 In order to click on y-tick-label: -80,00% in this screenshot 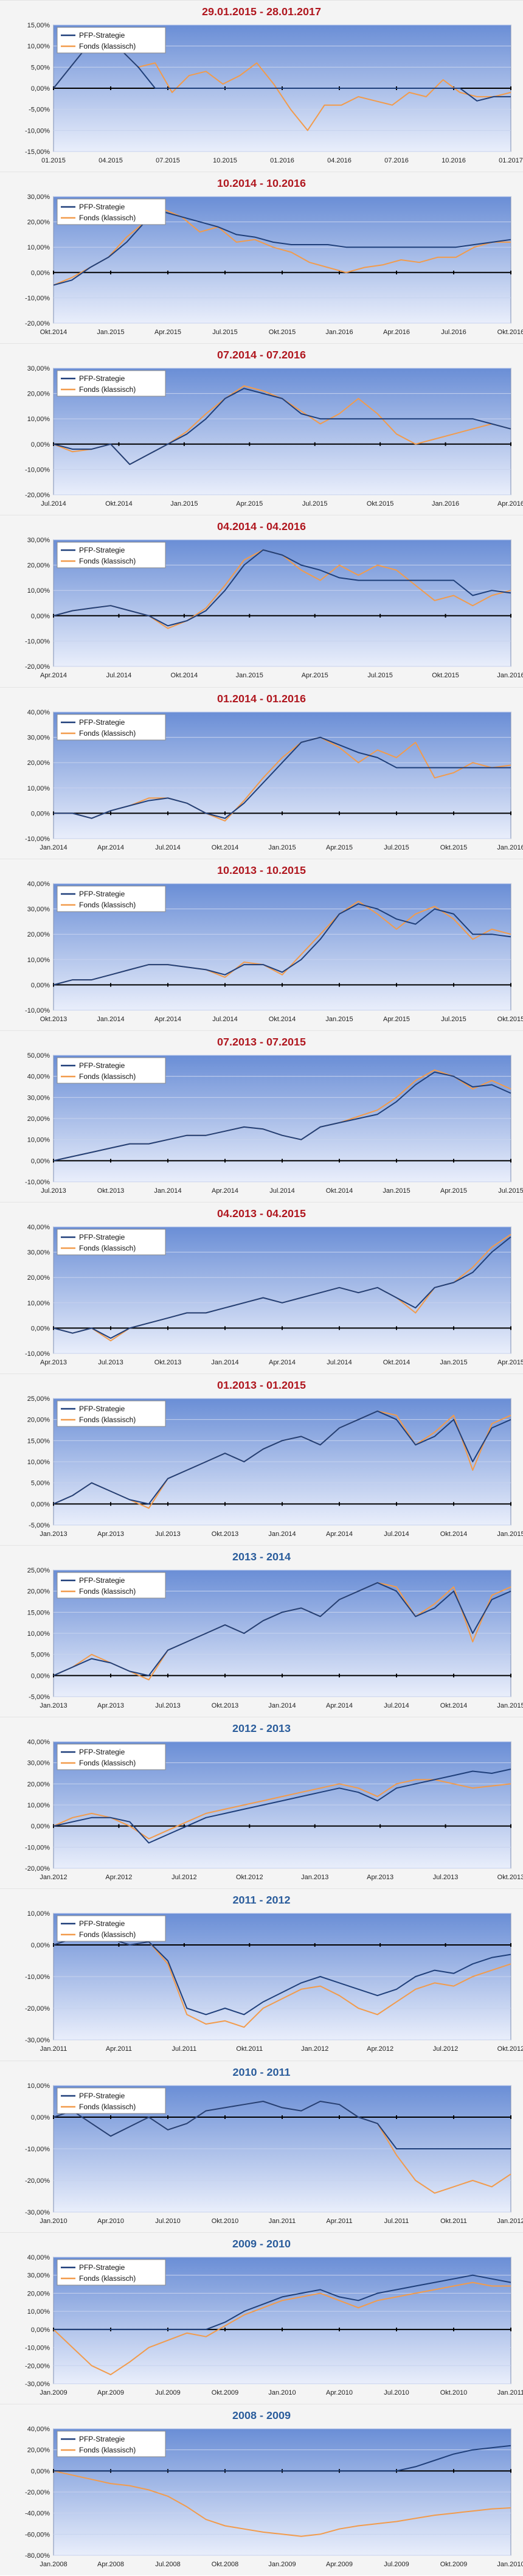, I will do `click(38, 2556)`.